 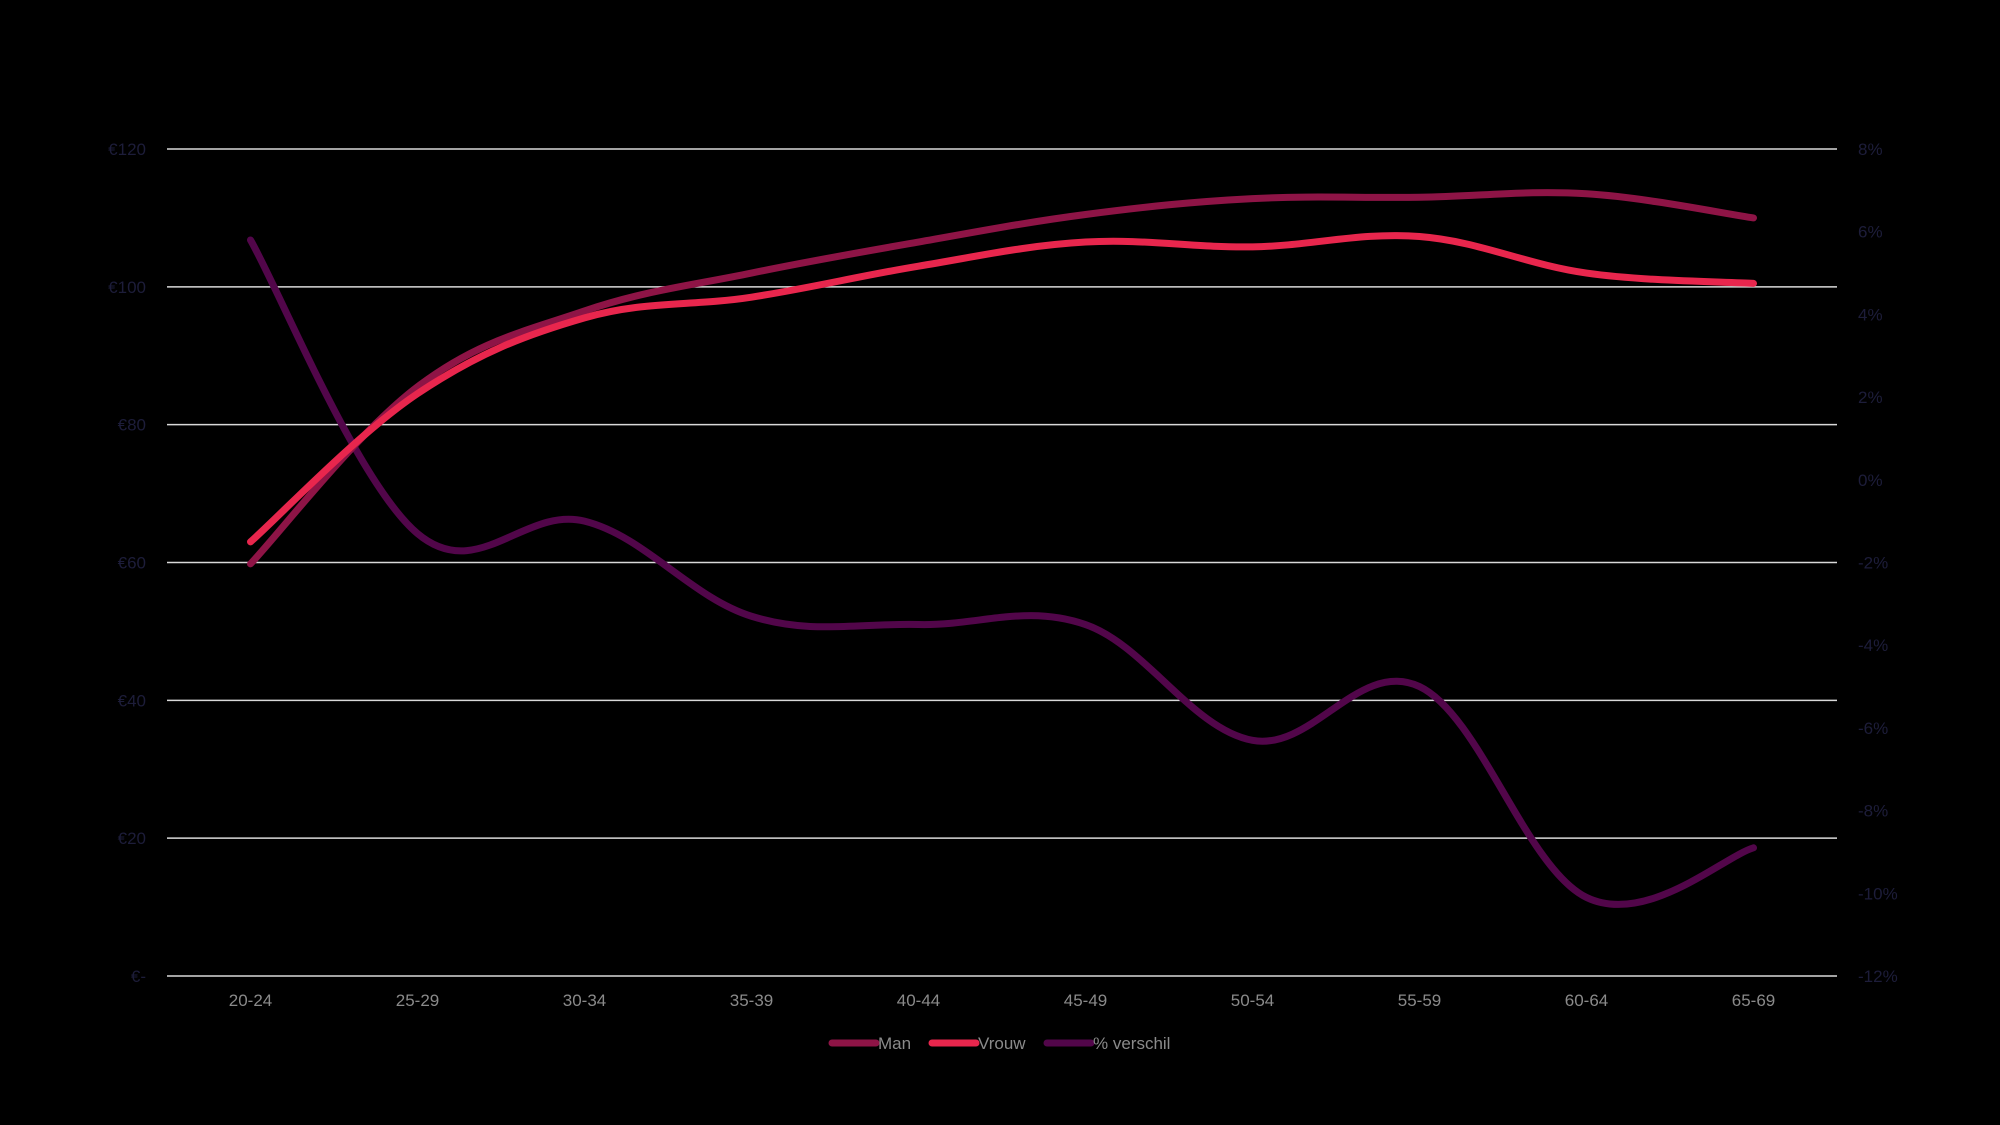 What do you see at coordinates (138, 976) in the screenshot?
I see `left-tick-label: €-` at bounding box center [138, 976].